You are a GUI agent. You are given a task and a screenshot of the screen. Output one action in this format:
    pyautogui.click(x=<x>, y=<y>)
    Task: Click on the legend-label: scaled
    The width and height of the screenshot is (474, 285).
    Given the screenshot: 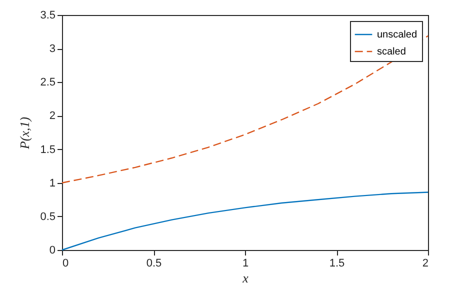 What is the action you would take?
    pyautogui.click(x=391, y=52)
    